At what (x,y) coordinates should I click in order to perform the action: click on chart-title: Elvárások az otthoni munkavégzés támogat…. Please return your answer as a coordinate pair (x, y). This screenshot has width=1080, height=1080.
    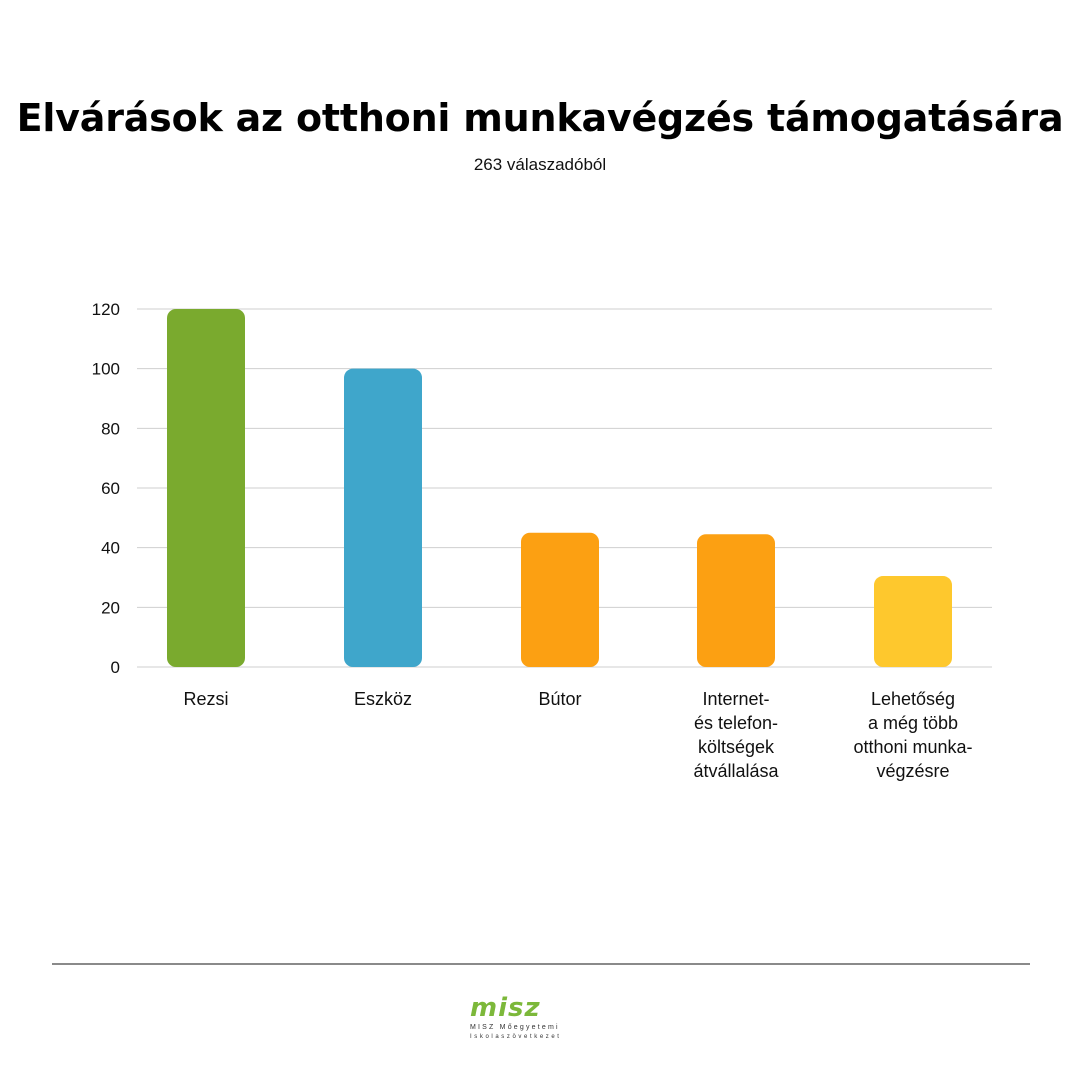
    Looking at the image, I should click on (540, 118).